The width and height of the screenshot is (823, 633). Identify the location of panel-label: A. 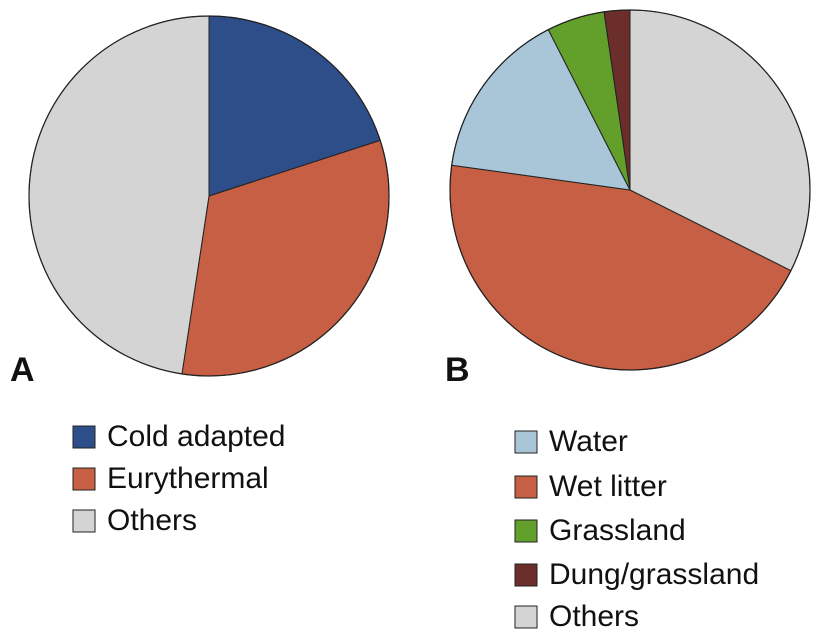
(22, 370).